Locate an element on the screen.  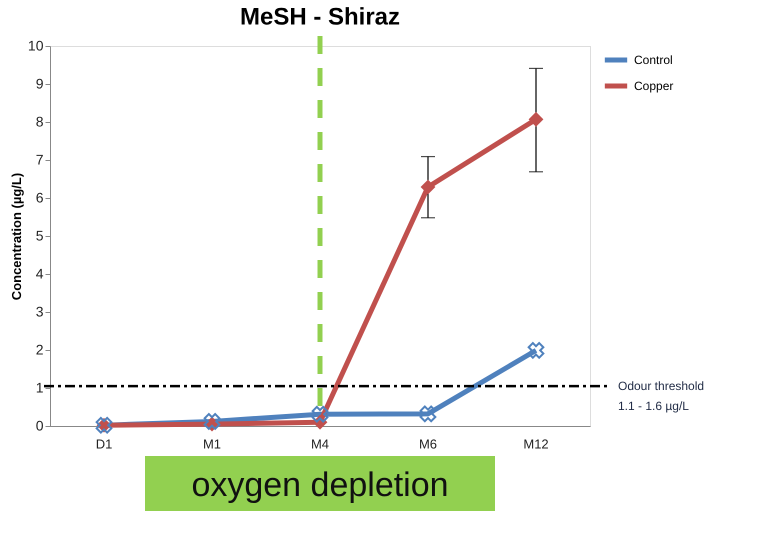
x-tick-label: M4 is located at coordinates (320, 444).